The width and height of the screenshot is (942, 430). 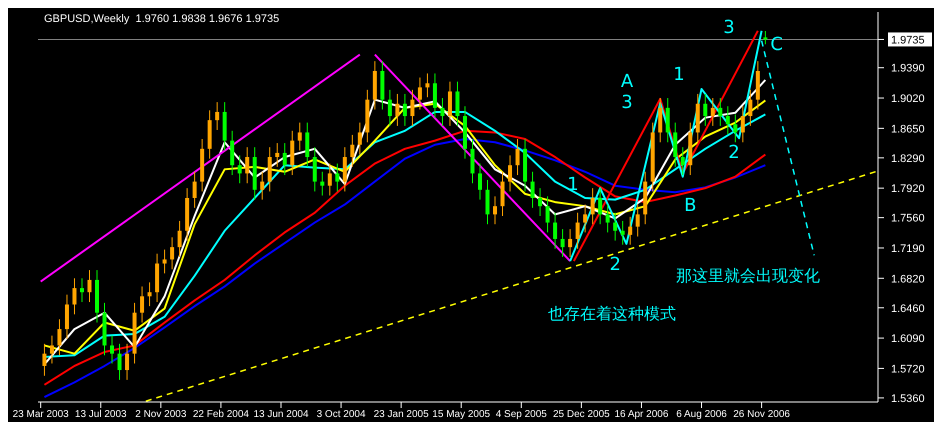 I want to click on y-tick-label: 1.8290, so click(x=908, y=158).